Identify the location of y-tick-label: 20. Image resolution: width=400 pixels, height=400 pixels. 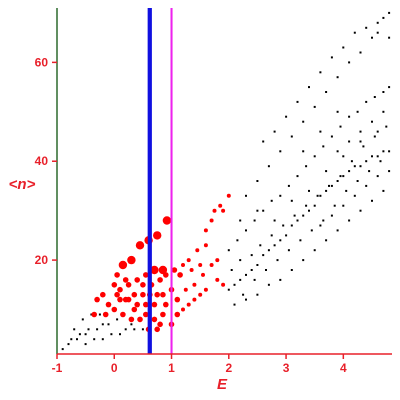
(42, 260).